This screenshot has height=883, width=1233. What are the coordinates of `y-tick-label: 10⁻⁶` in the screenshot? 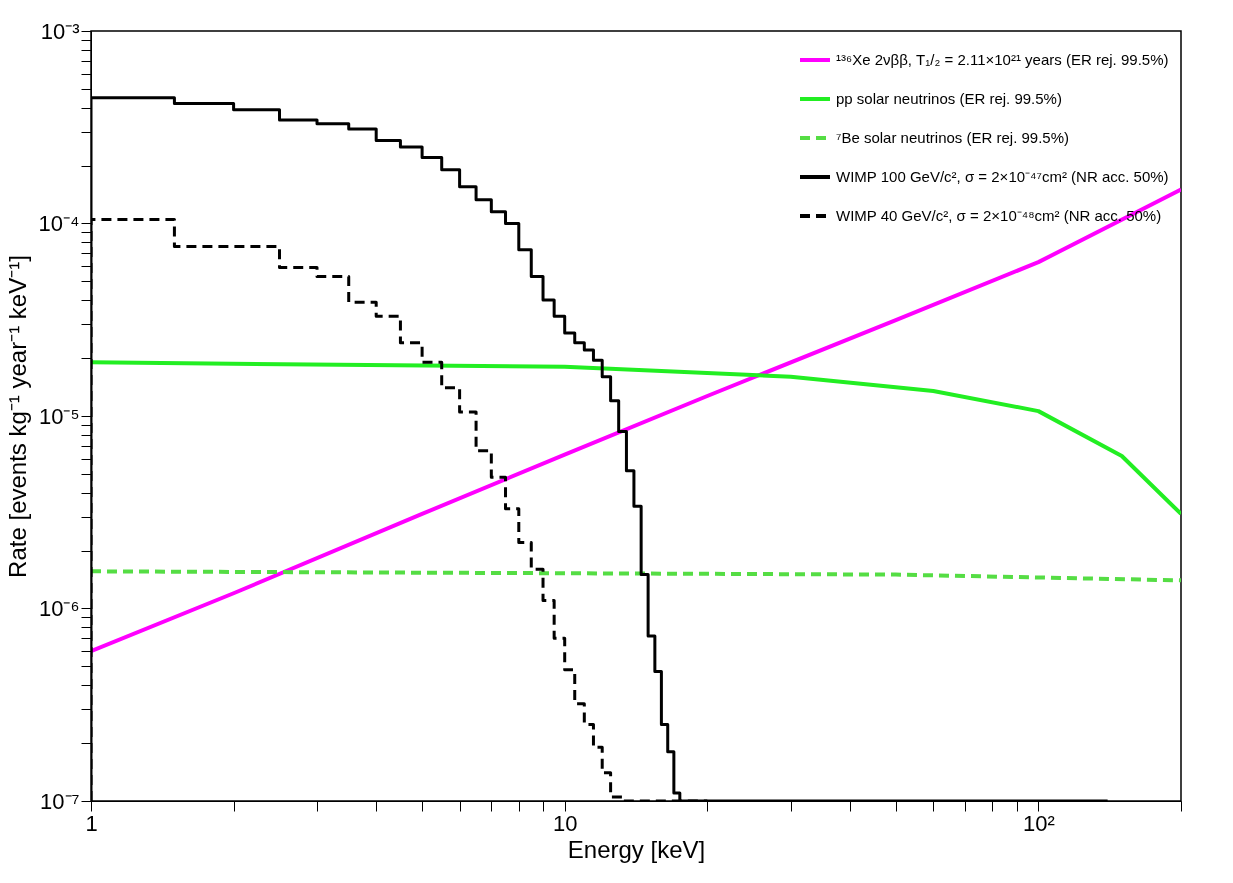 It's located at (59, 608).